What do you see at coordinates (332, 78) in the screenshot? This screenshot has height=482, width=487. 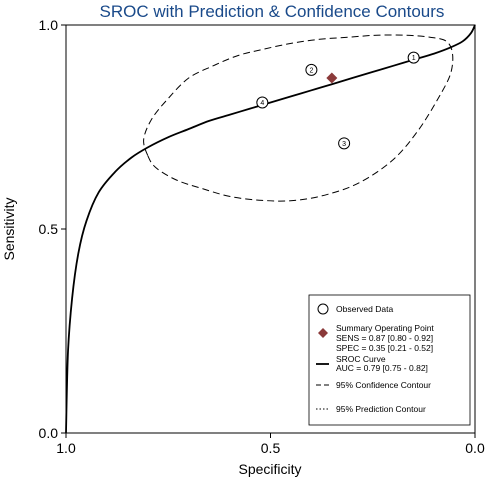 I see `summary-operating-point` at bounding box center [332, 78].